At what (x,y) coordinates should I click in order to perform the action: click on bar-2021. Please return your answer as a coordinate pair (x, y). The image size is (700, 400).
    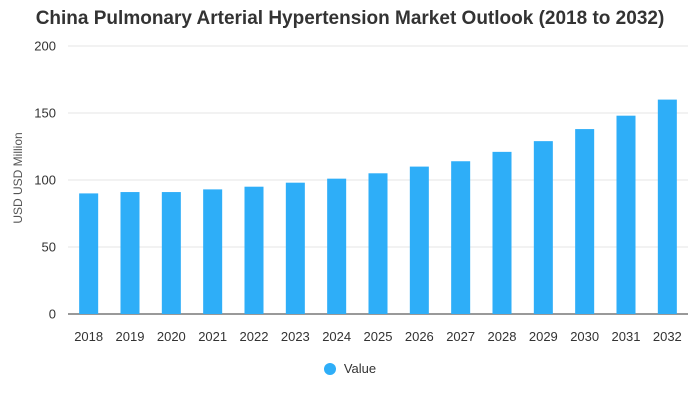
    Looking at the image, I should click on (213, 251).